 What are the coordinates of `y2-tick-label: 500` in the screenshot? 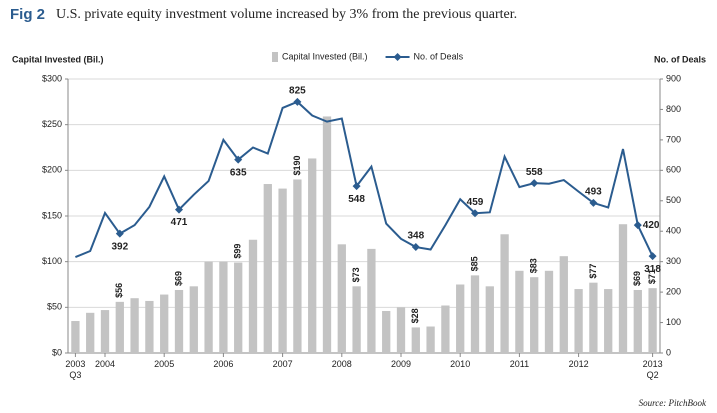 It's located at (673, 200).